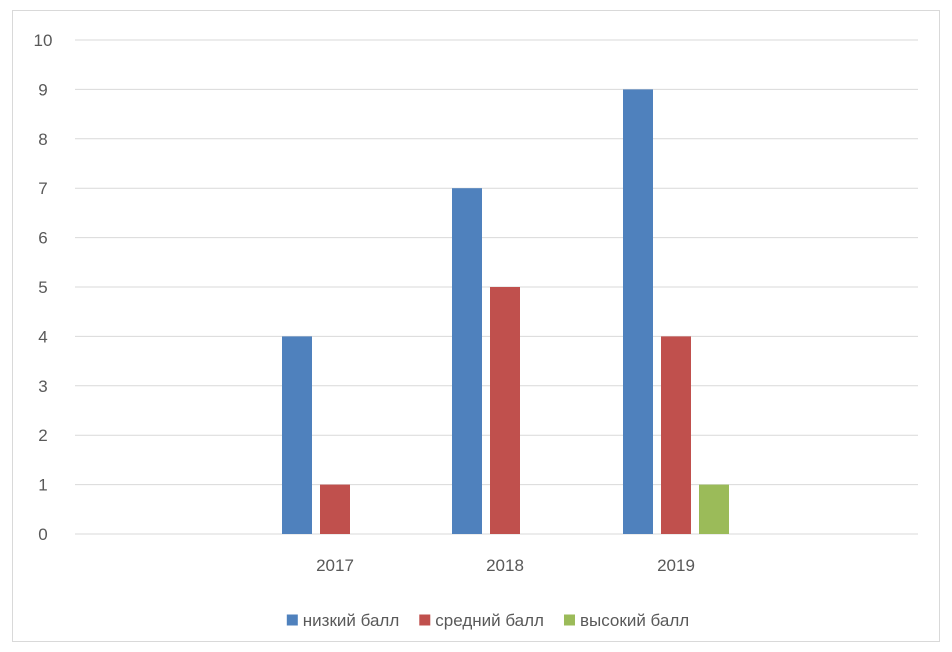 The image size is (952, 652). What do you see at coordinates (634, 620) in the screenshot?
I see `legend-label: высокий балл` at bounding box center [634, 620].